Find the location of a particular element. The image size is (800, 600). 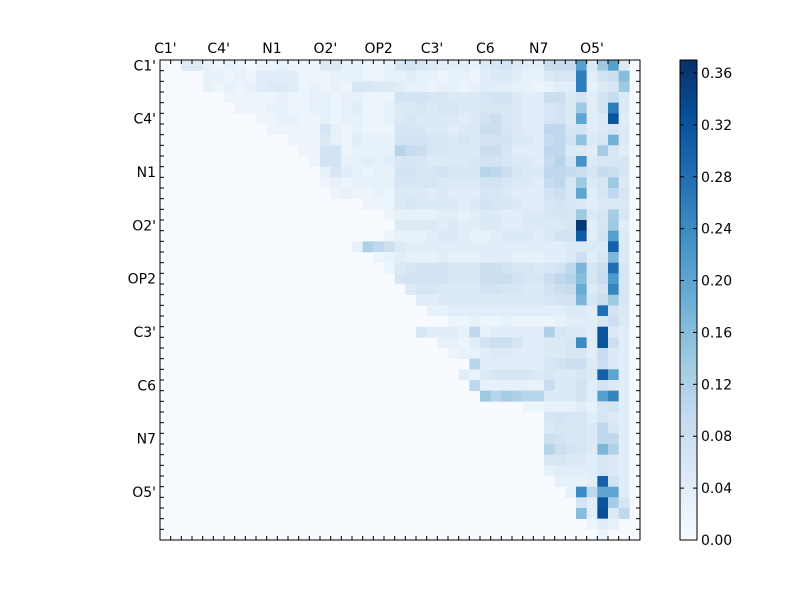

y-tick-label: N7 is located at coordinates (146, 440).